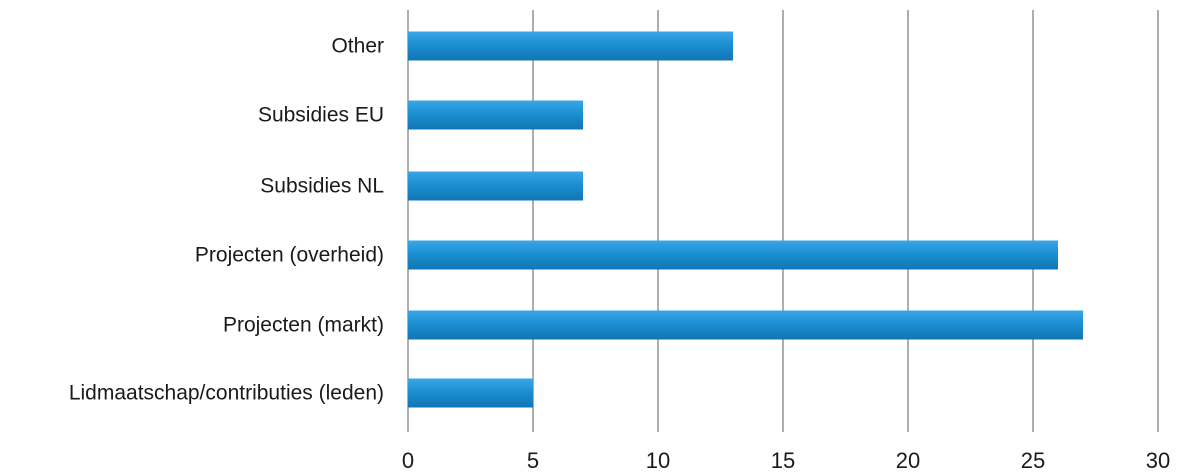 The image size is (1178, 475). What do you see at coordinates (1158, 460) in the screenshot?
I see `x-tick-label-30: 30` at bounding box center [1158, 460].